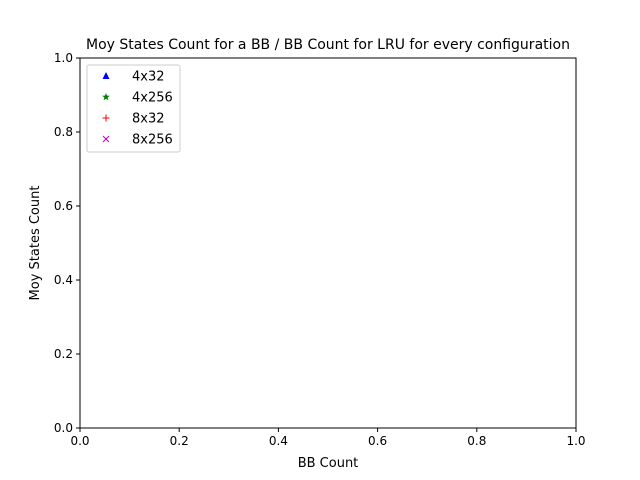 The image size is (640, 480). I want to click on y-axis-ticks: 0.0 0.2 0.4 0.6 0.8 1.0, so click(67, 243).